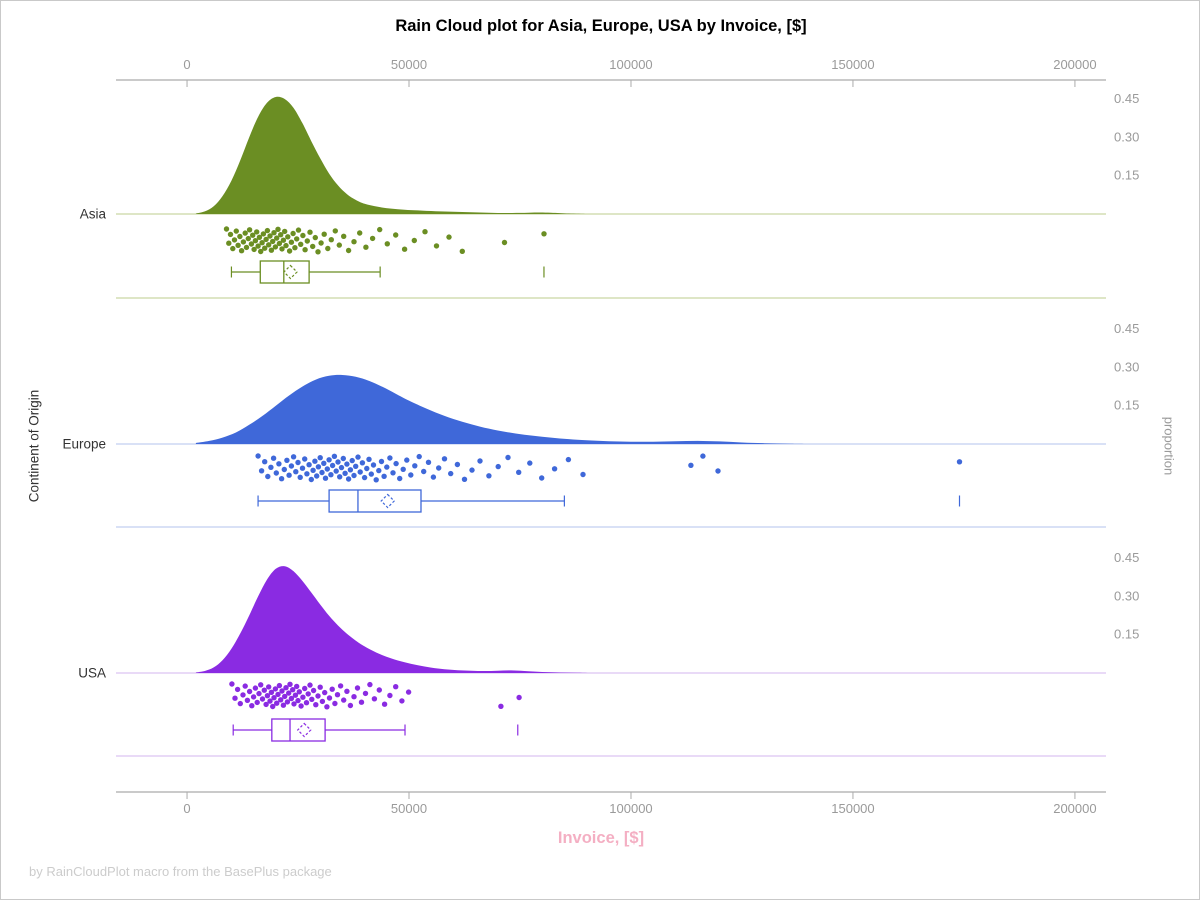 This screenshot has width=1200, height=900. I want to click on proportion-tick-label: 0.45, so click(1126, 557).